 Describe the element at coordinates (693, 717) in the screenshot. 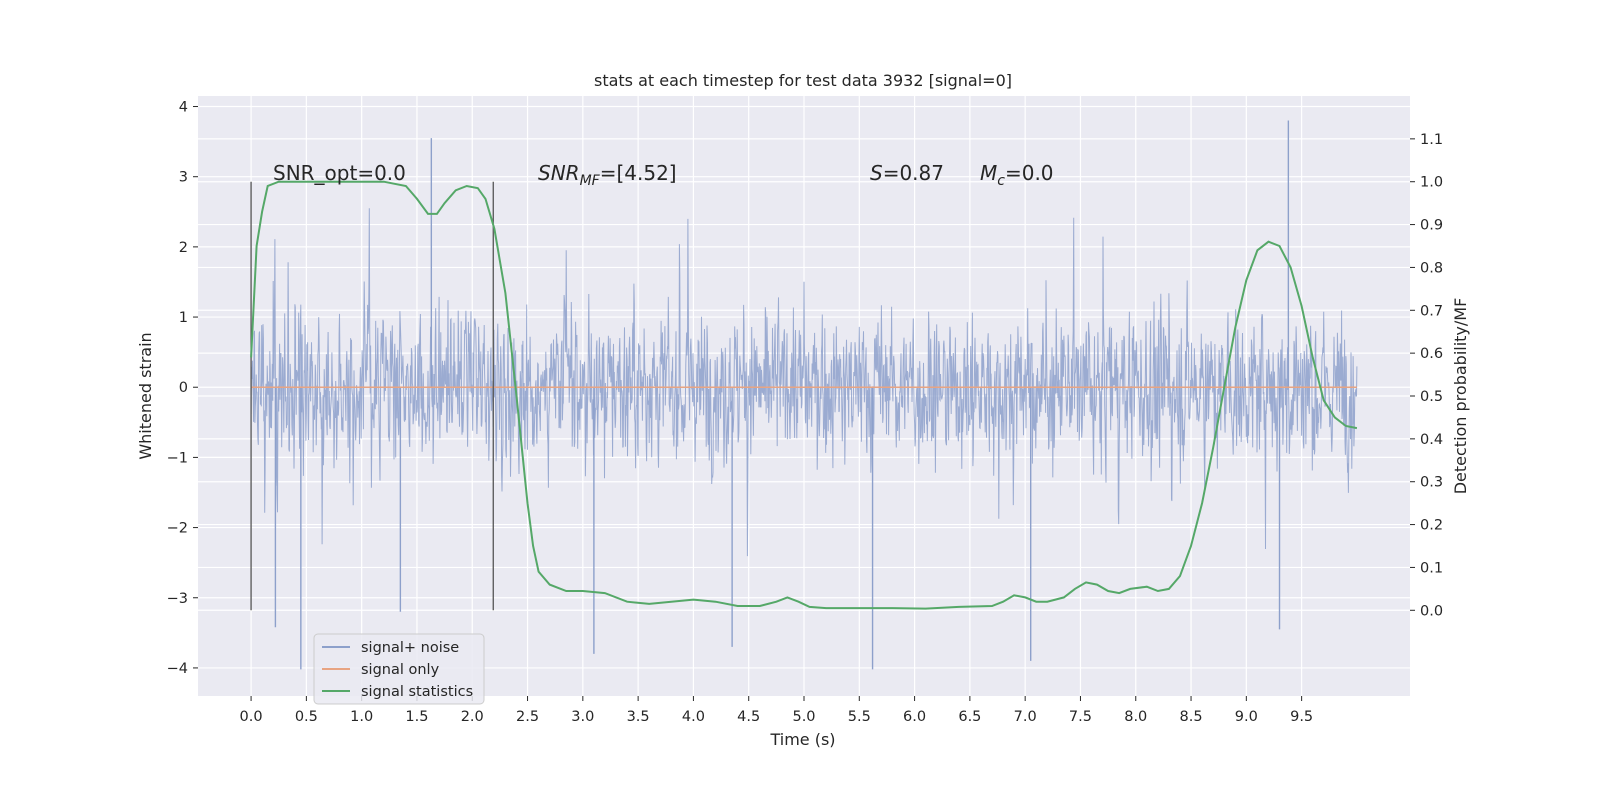

I see `x-tick-label: 4.0` at that location.